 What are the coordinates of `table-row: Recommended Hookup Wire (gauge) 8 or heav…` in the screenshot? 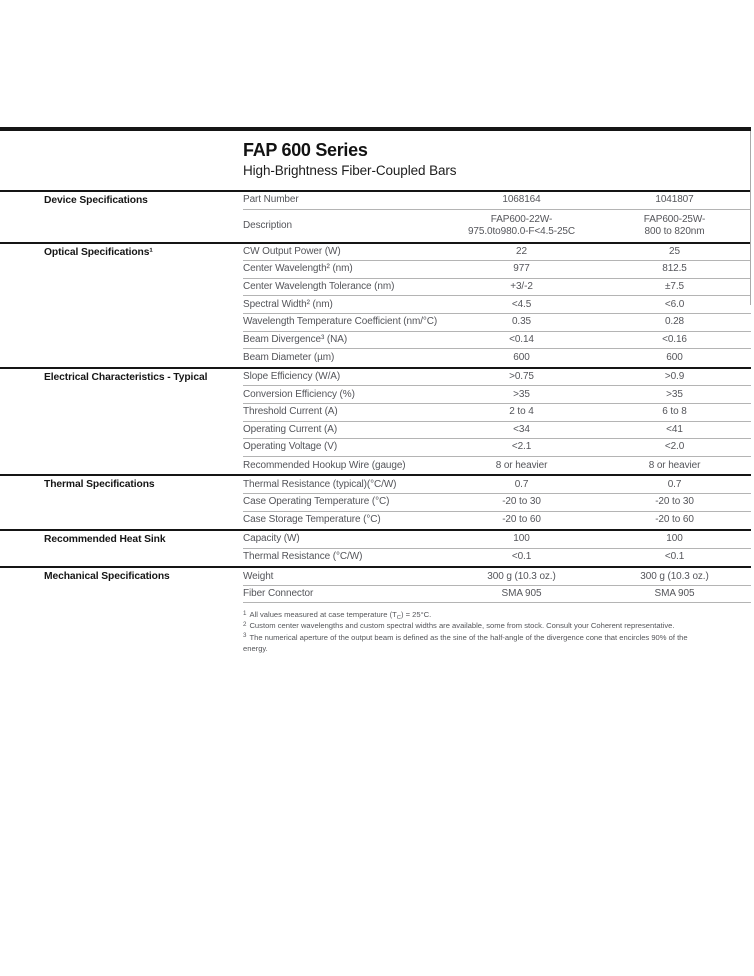 It's located at (497, 466).